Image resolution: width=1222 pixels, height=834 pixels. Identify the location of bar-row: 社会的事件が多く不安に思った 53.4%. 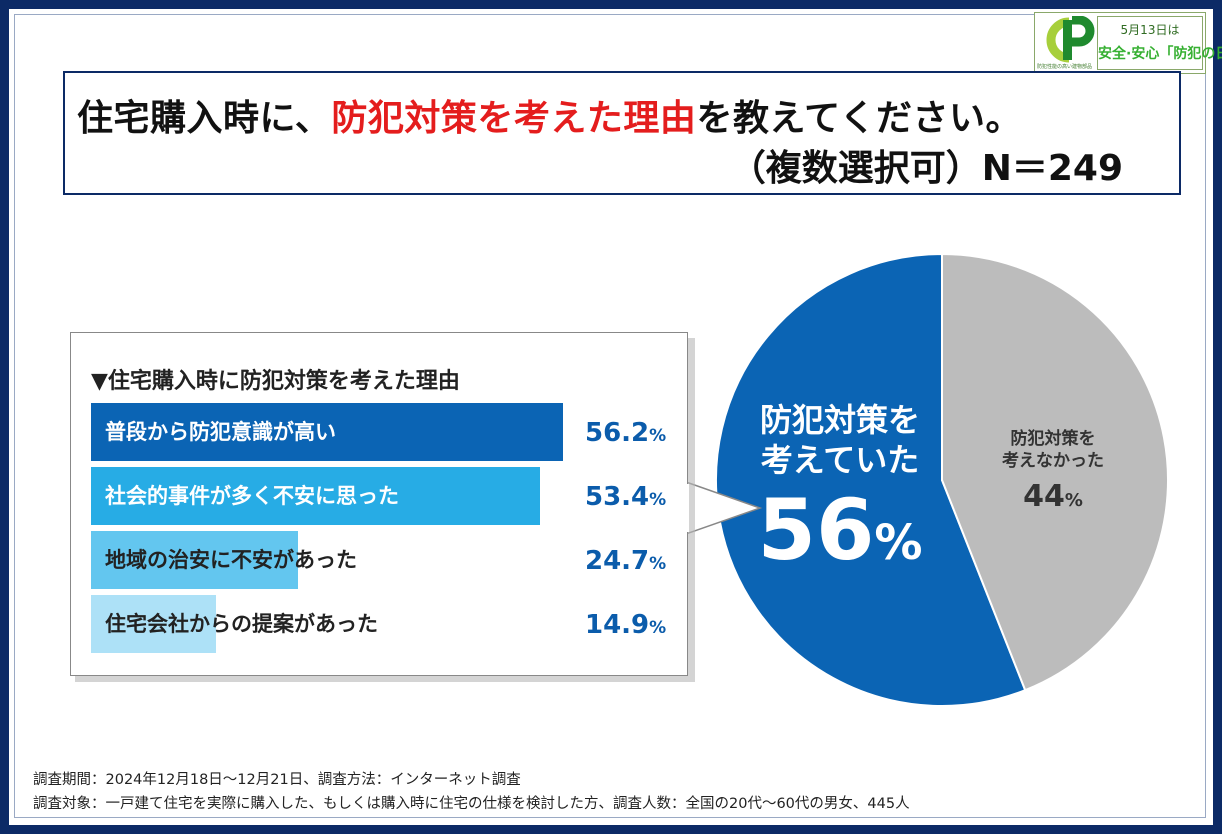
(381, 496).